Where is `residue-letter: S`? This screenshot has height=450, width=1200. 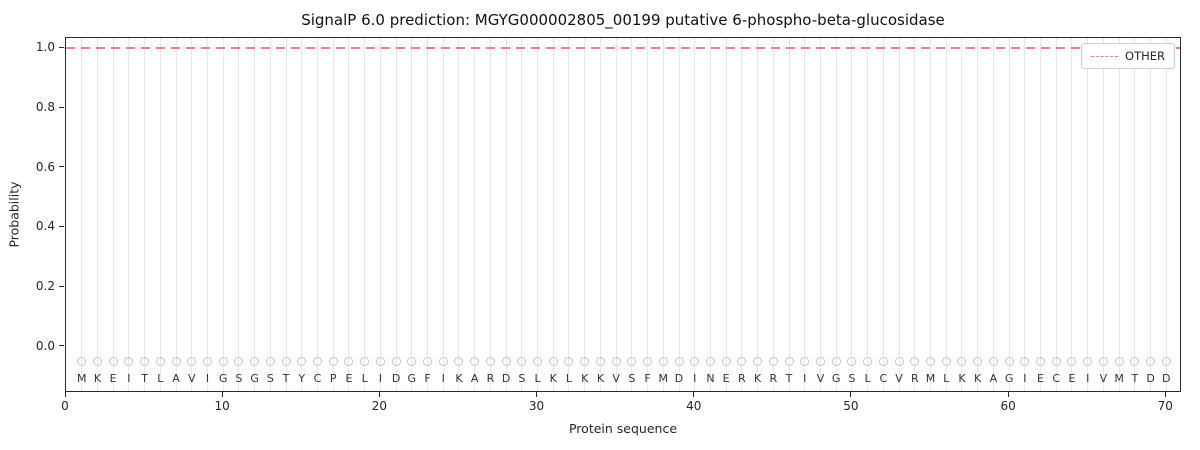
residue-letter: S is located at coordinates (852, 378).